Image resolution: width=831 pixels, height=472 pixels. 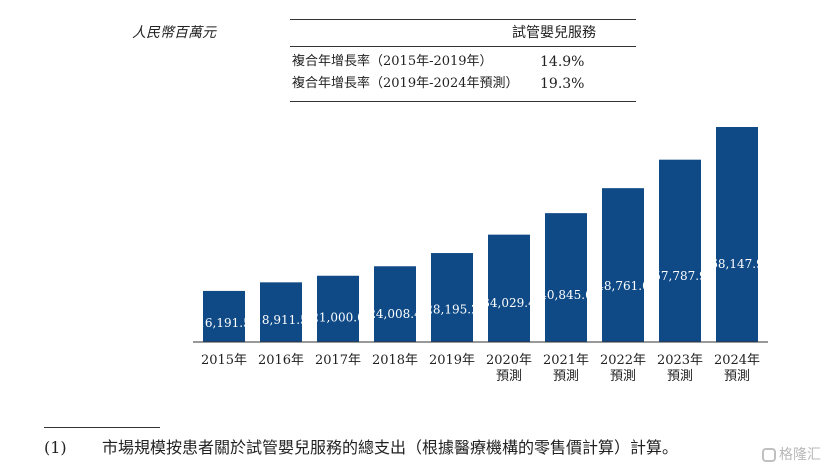 I want to click on x-tick-label: 2018年, so click(x=395, y=360).